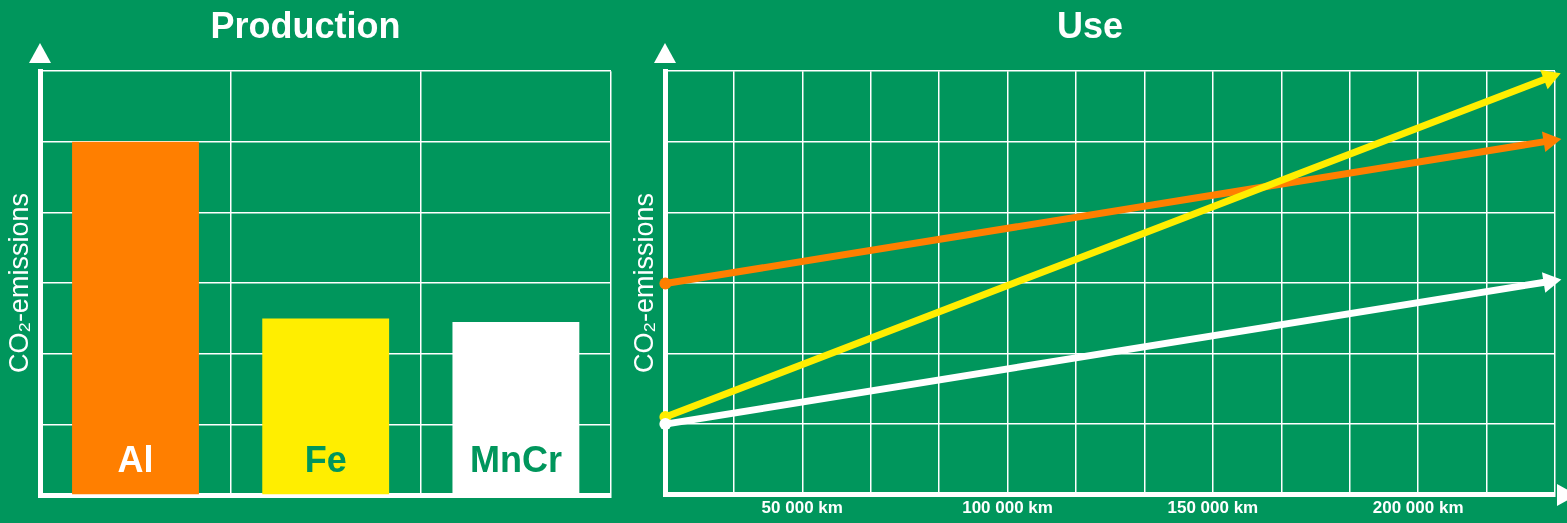 This screenshot has height=523, width=1567. What do you see at coordinates (325, 460) in the screenshot?
I see `x-tick-label: Fe` at bounding box center [325, 460].